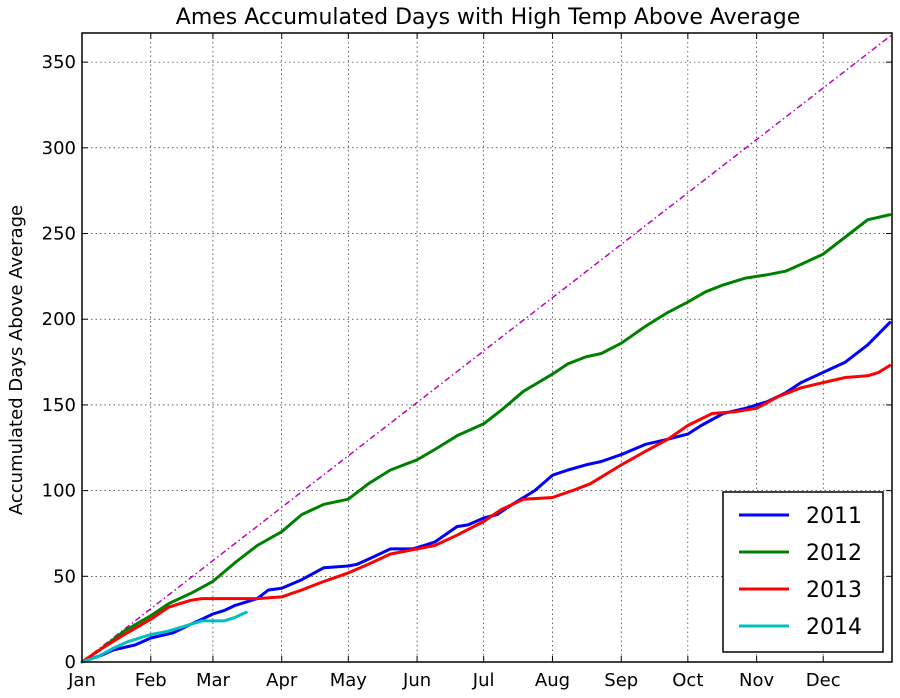 Image resolution: width=900 pixels, height=698 pixels. What do you see at coordinates (552, 680) in the screenshot?
I see `x-tick-label: Aug` at bounding box center [552, 680].